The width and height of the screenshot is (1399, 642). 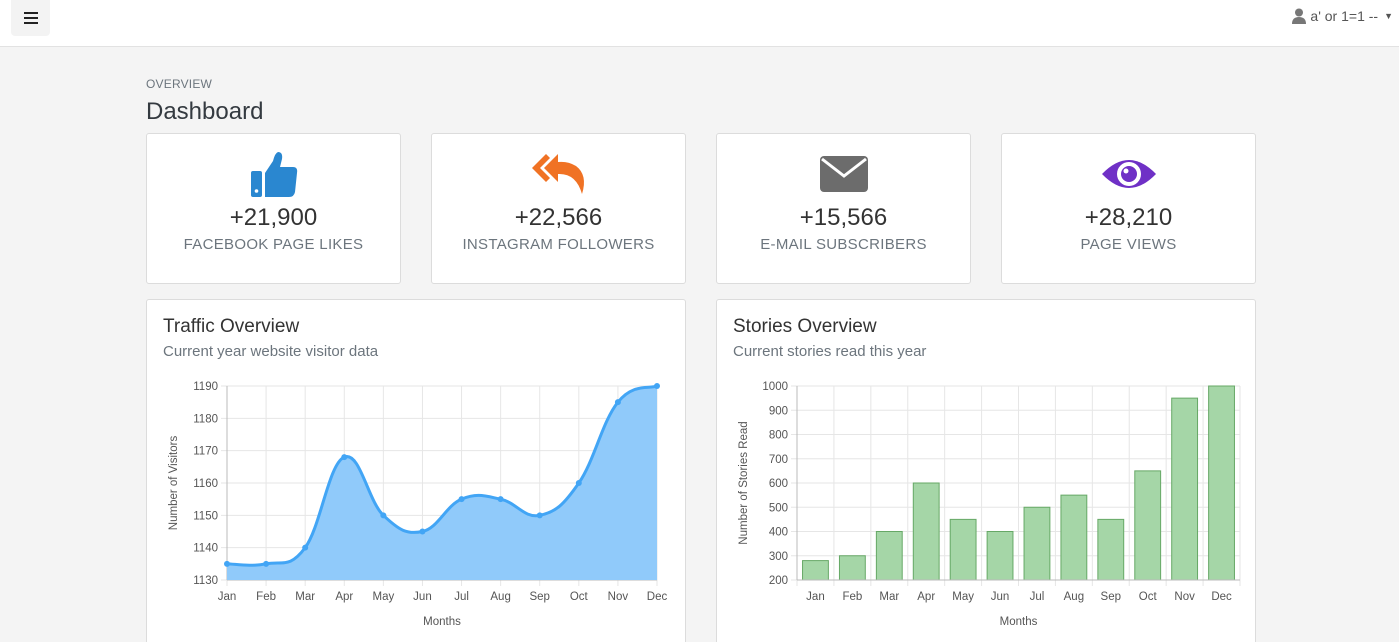 What do you see at coordinates (1128, 244) in the screenshot?
I see `stat-label: PAGE VIEWS` at bounding box center [1128, 244].